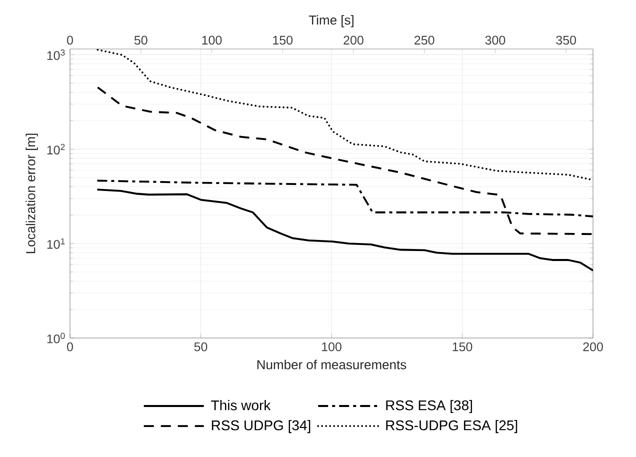 The width and height of the screenshot is (636, 457). What do you see at coordinates (345, 230) in the screenshot?
I see `line-series` at bounding box center [345, 230].